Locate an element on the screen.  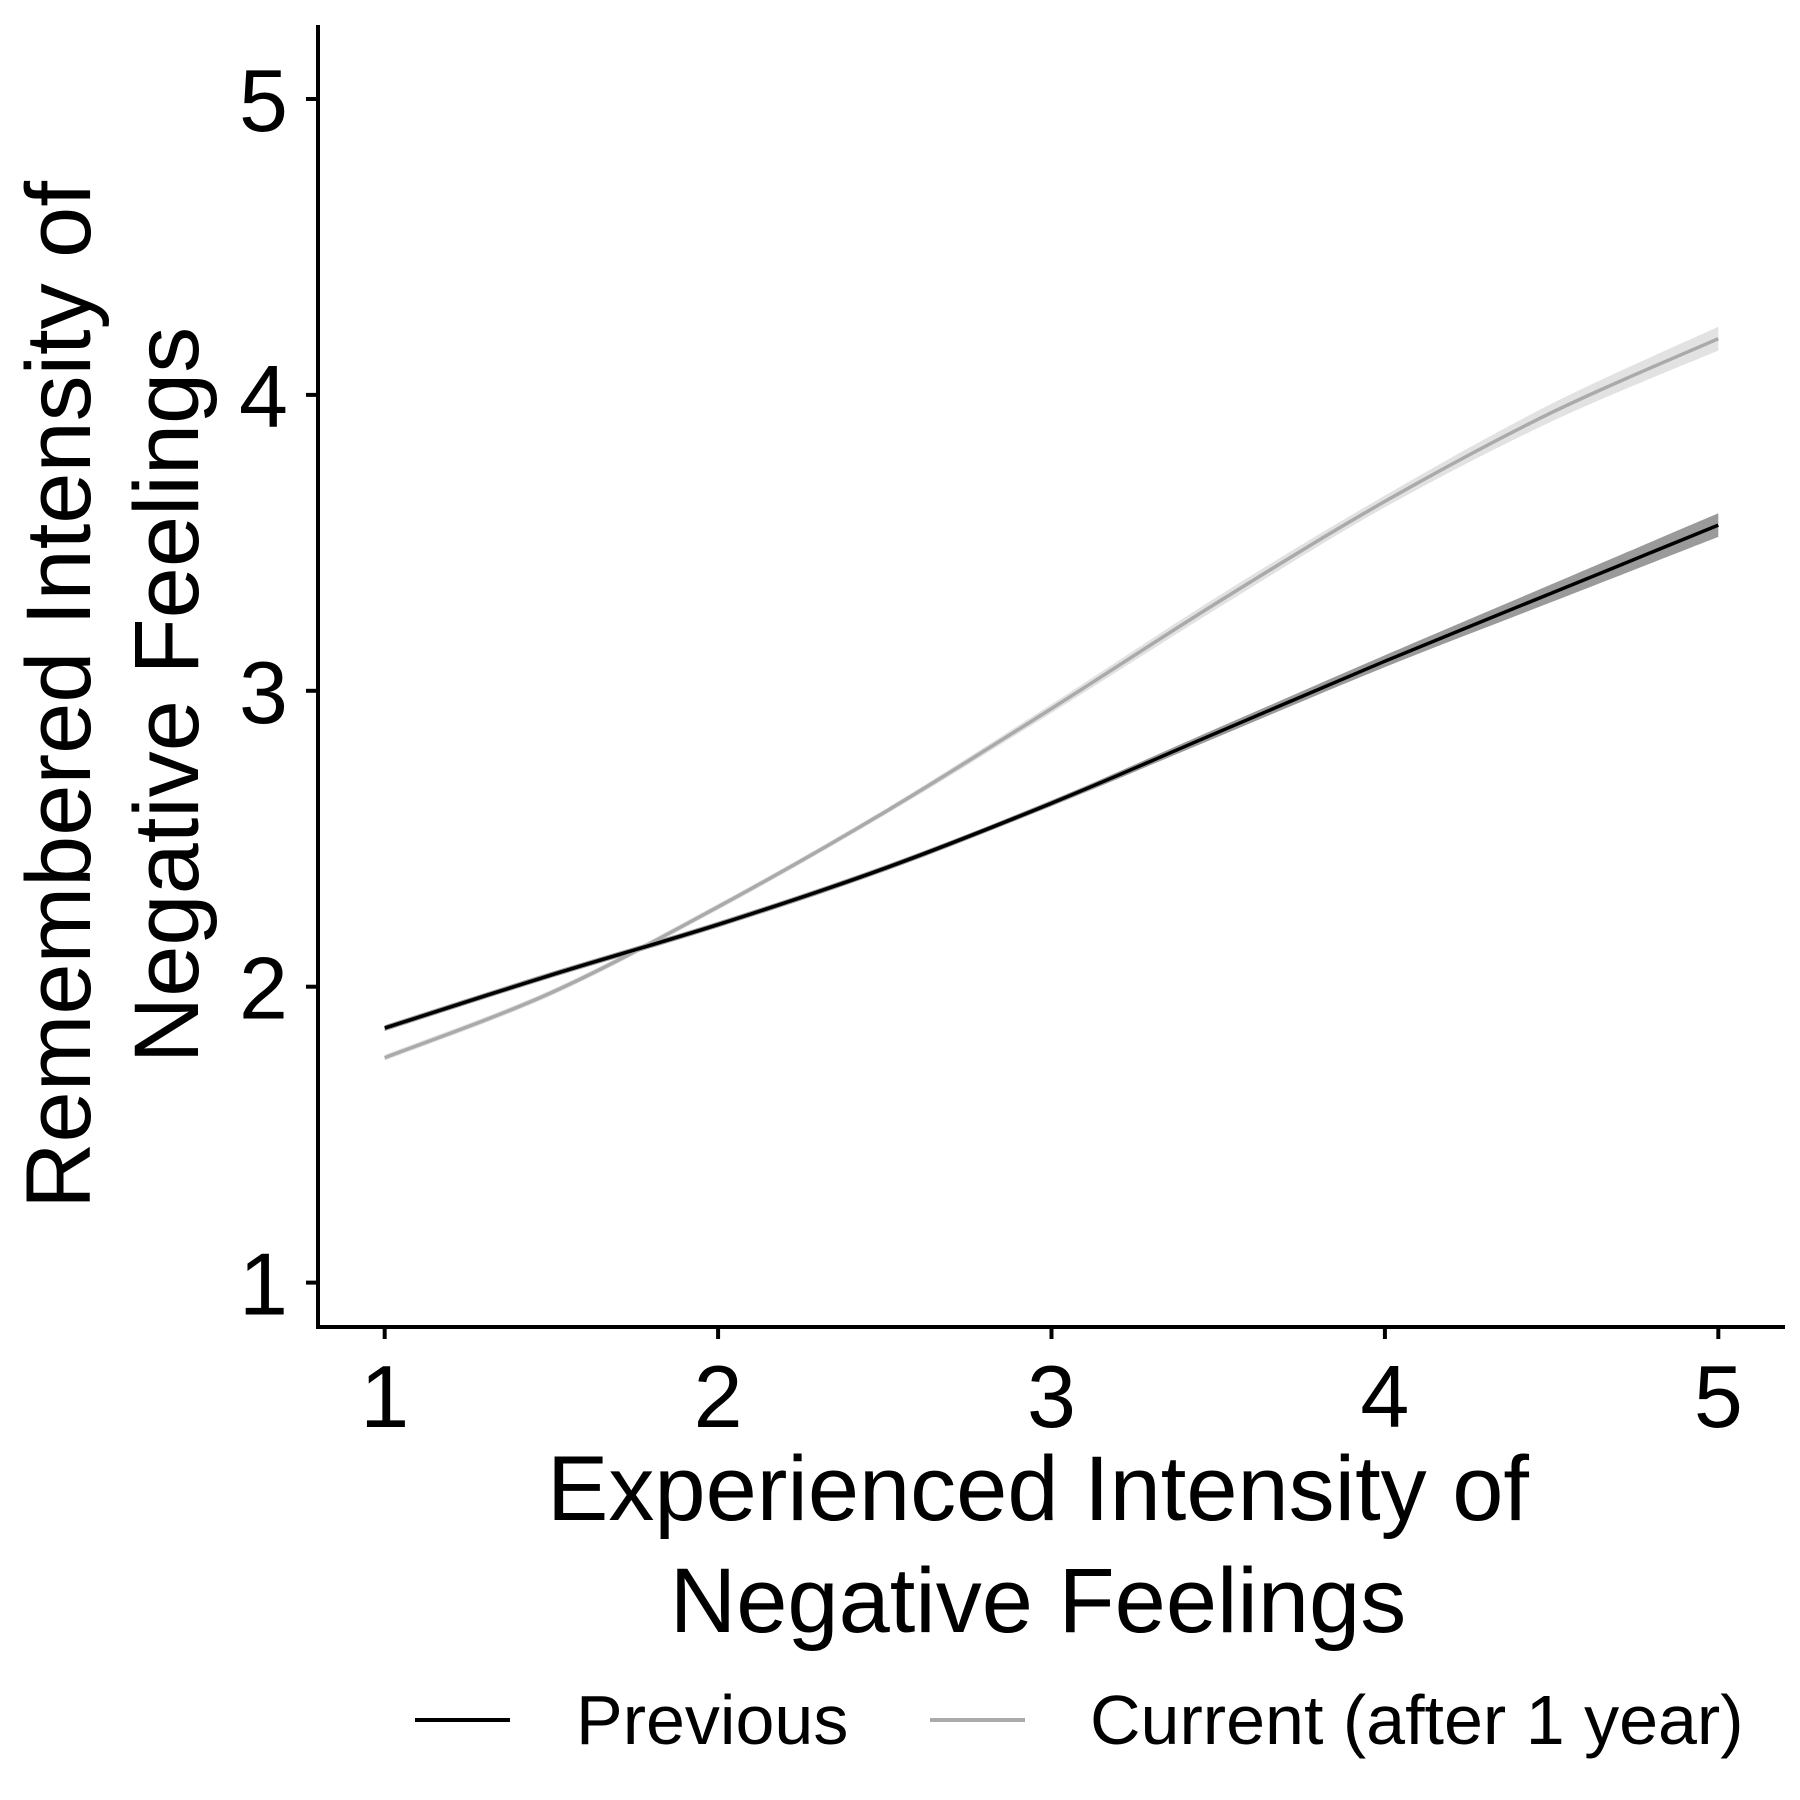
y-axis-title-line-1: Remembered Intensity of is located at coordinates (59, 695).